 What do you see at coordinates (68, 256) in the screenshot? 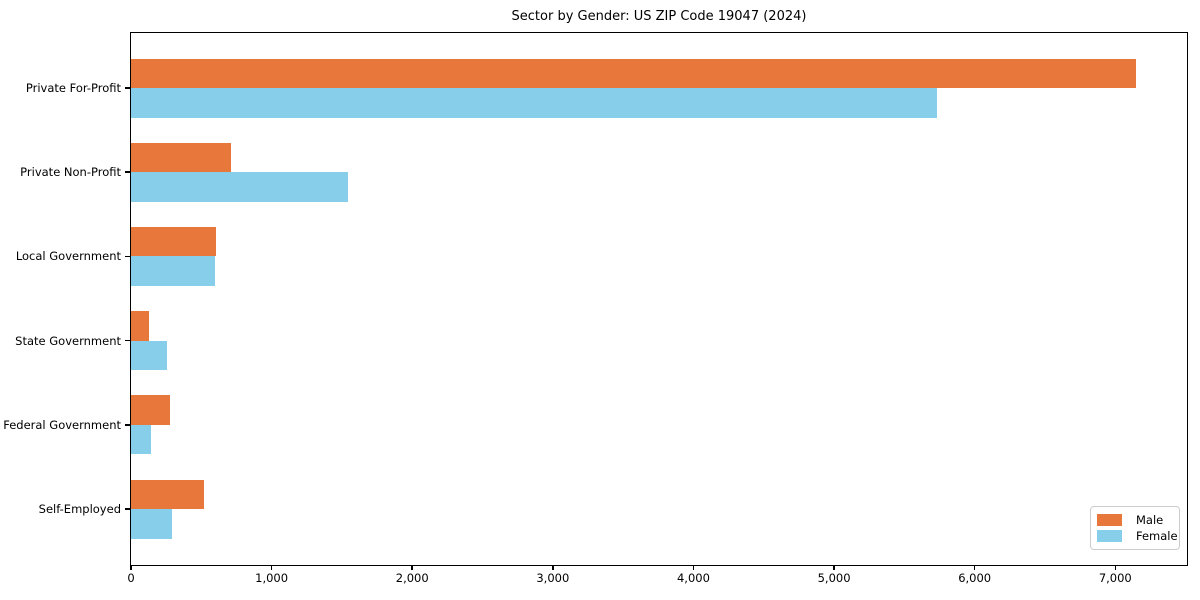
I see `y-tick-label: Local Government` at bounding box center [68, 256].